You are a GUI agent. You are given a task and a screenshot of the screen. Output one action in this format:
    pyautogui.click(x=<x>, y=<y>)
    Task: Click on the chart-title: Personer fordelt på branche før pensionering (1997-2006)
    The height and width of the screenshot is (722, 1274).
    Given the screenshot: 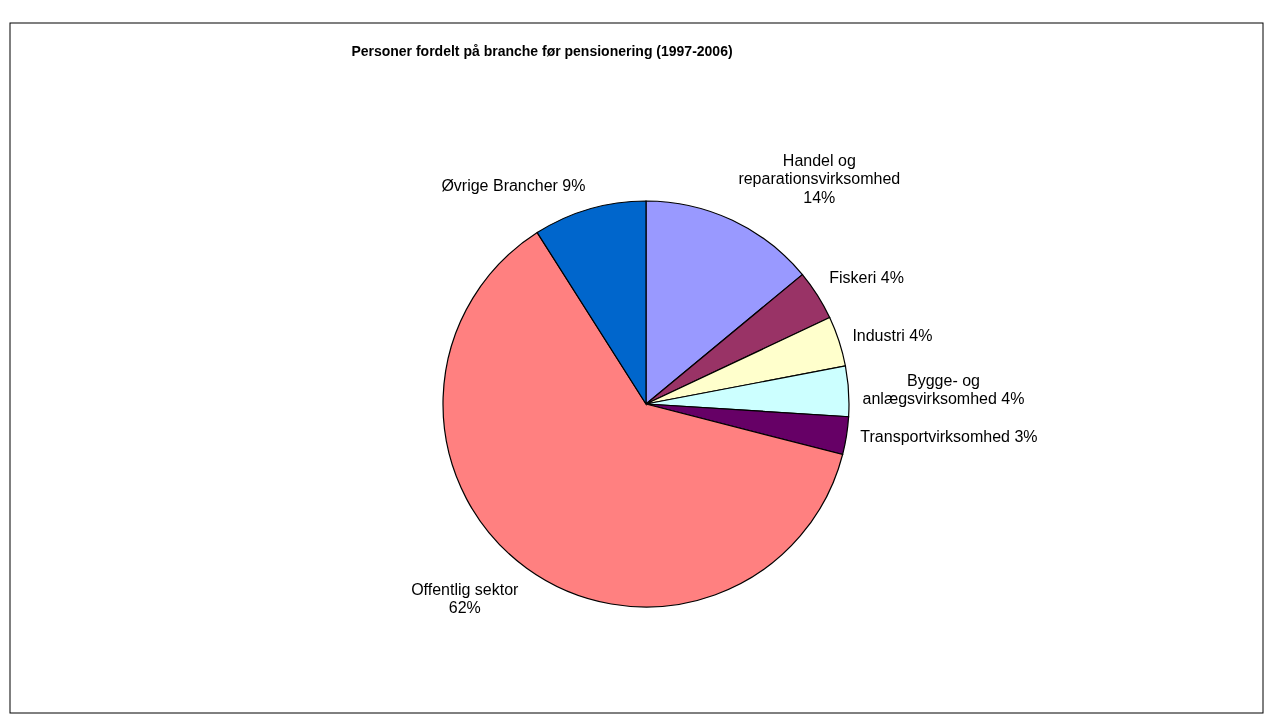 What is the action you would take?
    pyautogui.click(x=542, y=51)
    